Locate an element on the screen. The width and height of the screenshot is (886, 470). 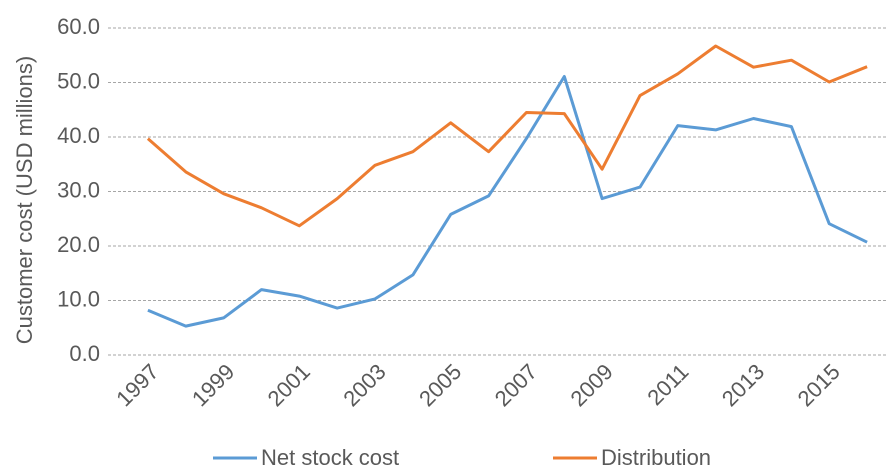
y-tick-label: 20.0 is located at coordinates (78, 244).